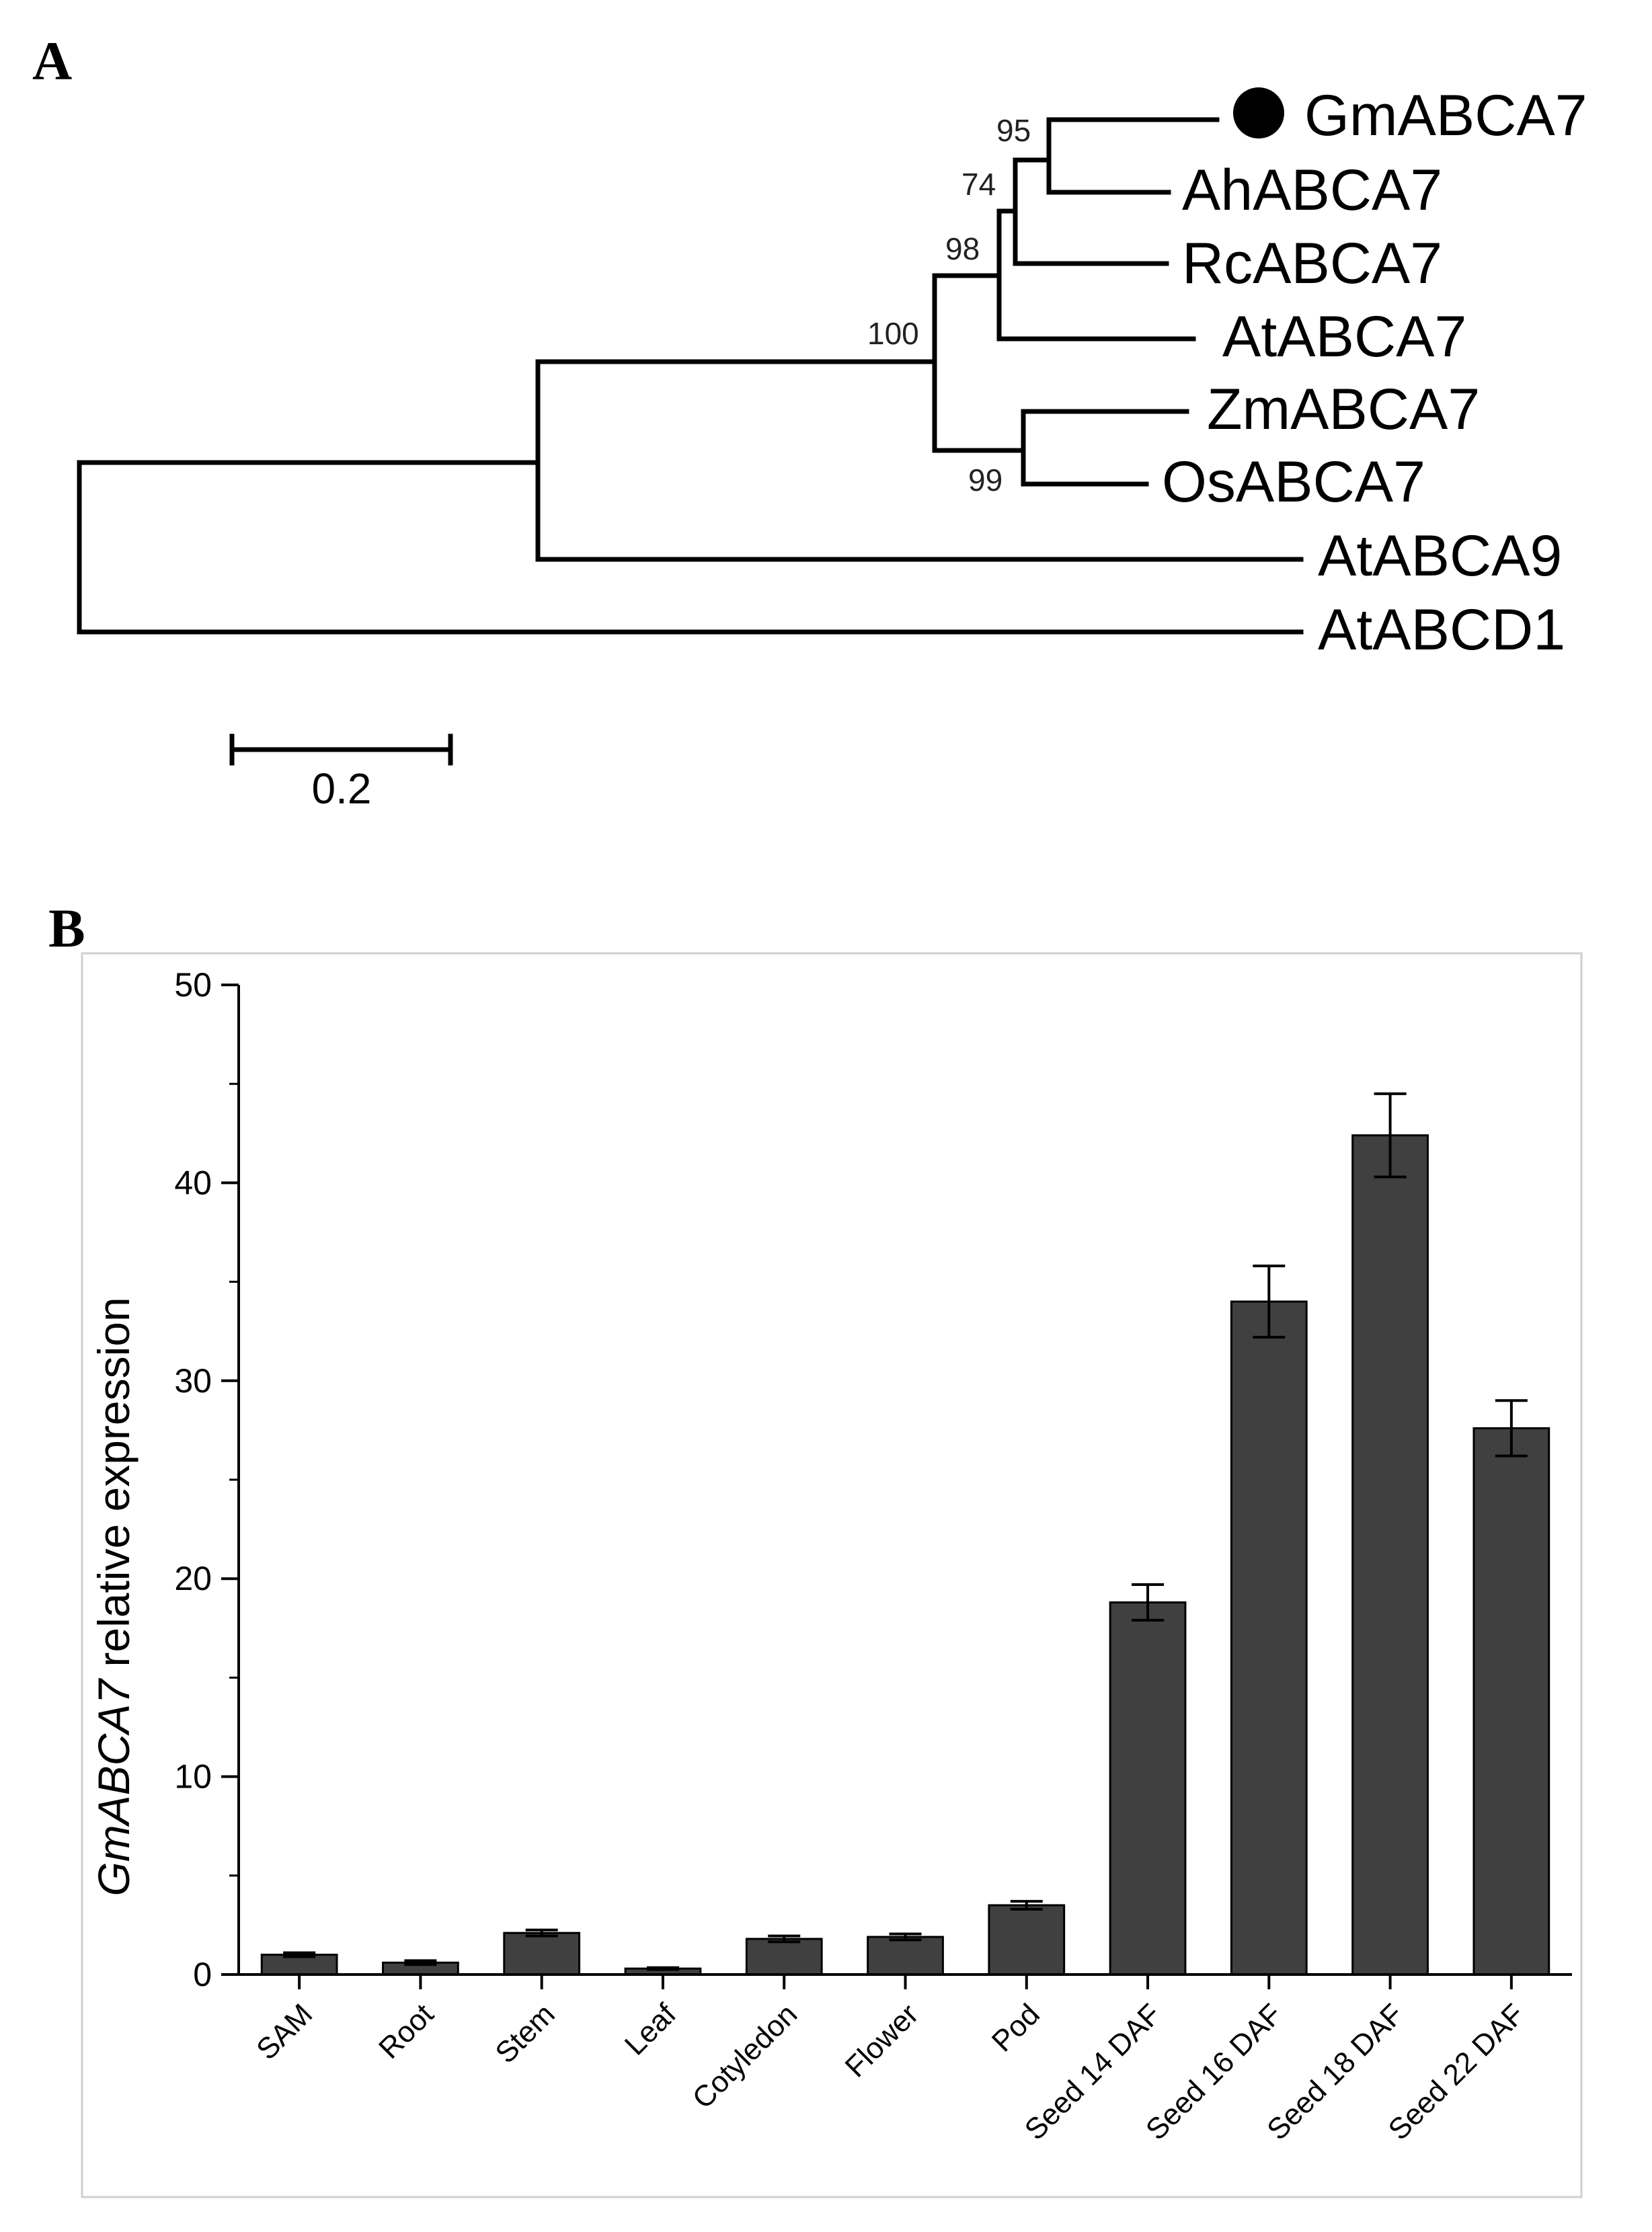  I want to click on scale-bar-label: 0.2, so click(342, 788).